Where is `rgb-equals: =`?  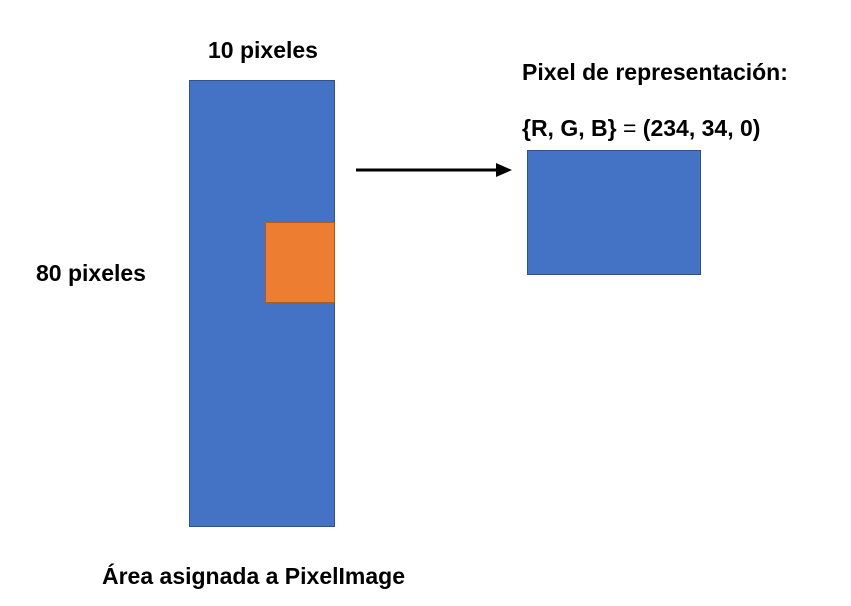
rgb-equals: = is located at coordinates (629, 128).